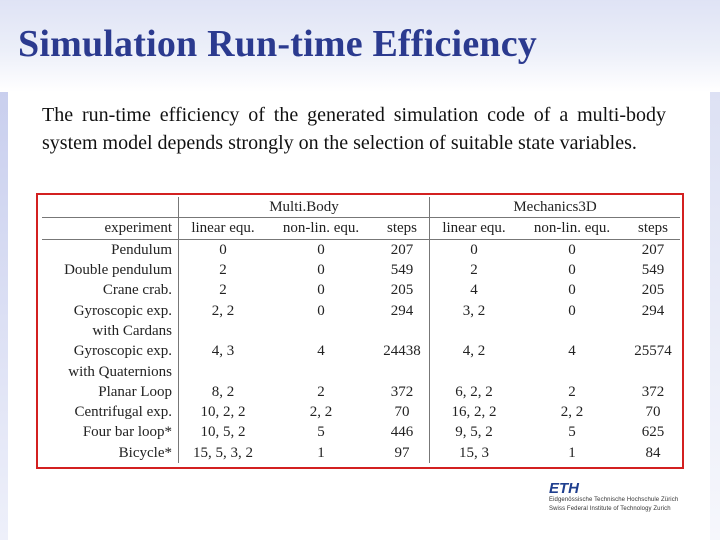 The width and height of the screenshot is (720, 540). What do you see at coordinates (223, 452) in the screenshot?
I see `value-cell: 15, 5, 3, 2` at bounding box center [223, 452].